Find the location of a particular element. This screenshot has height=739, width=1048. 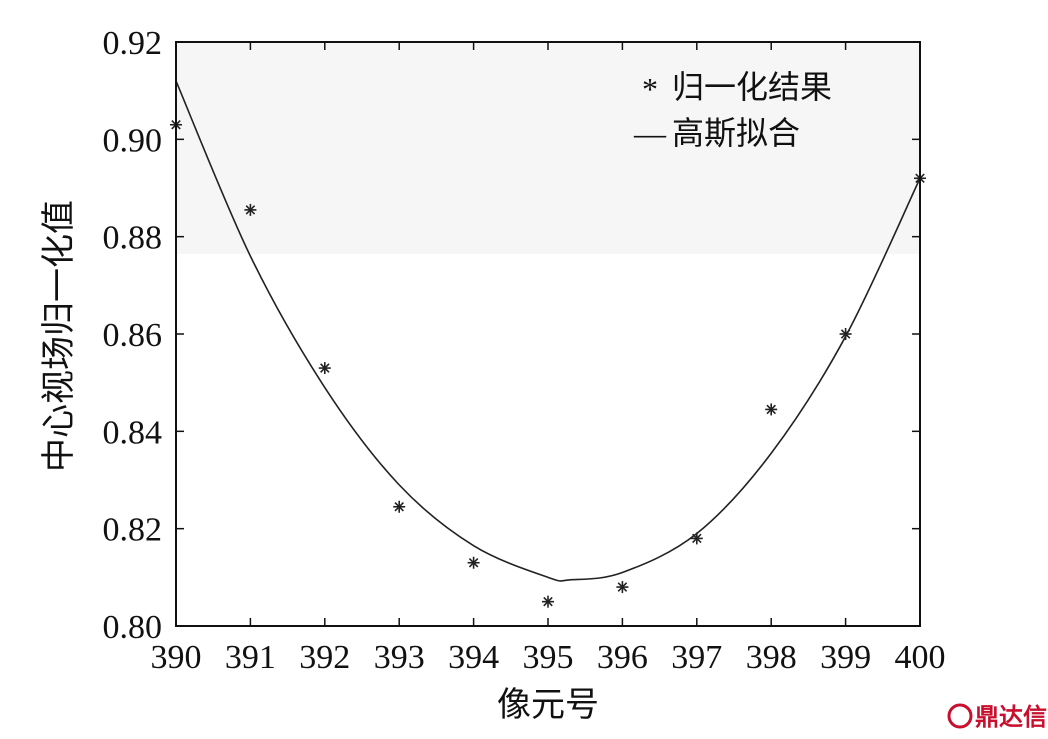

x-tick-label: 390 is located at coordinates (176, 657).